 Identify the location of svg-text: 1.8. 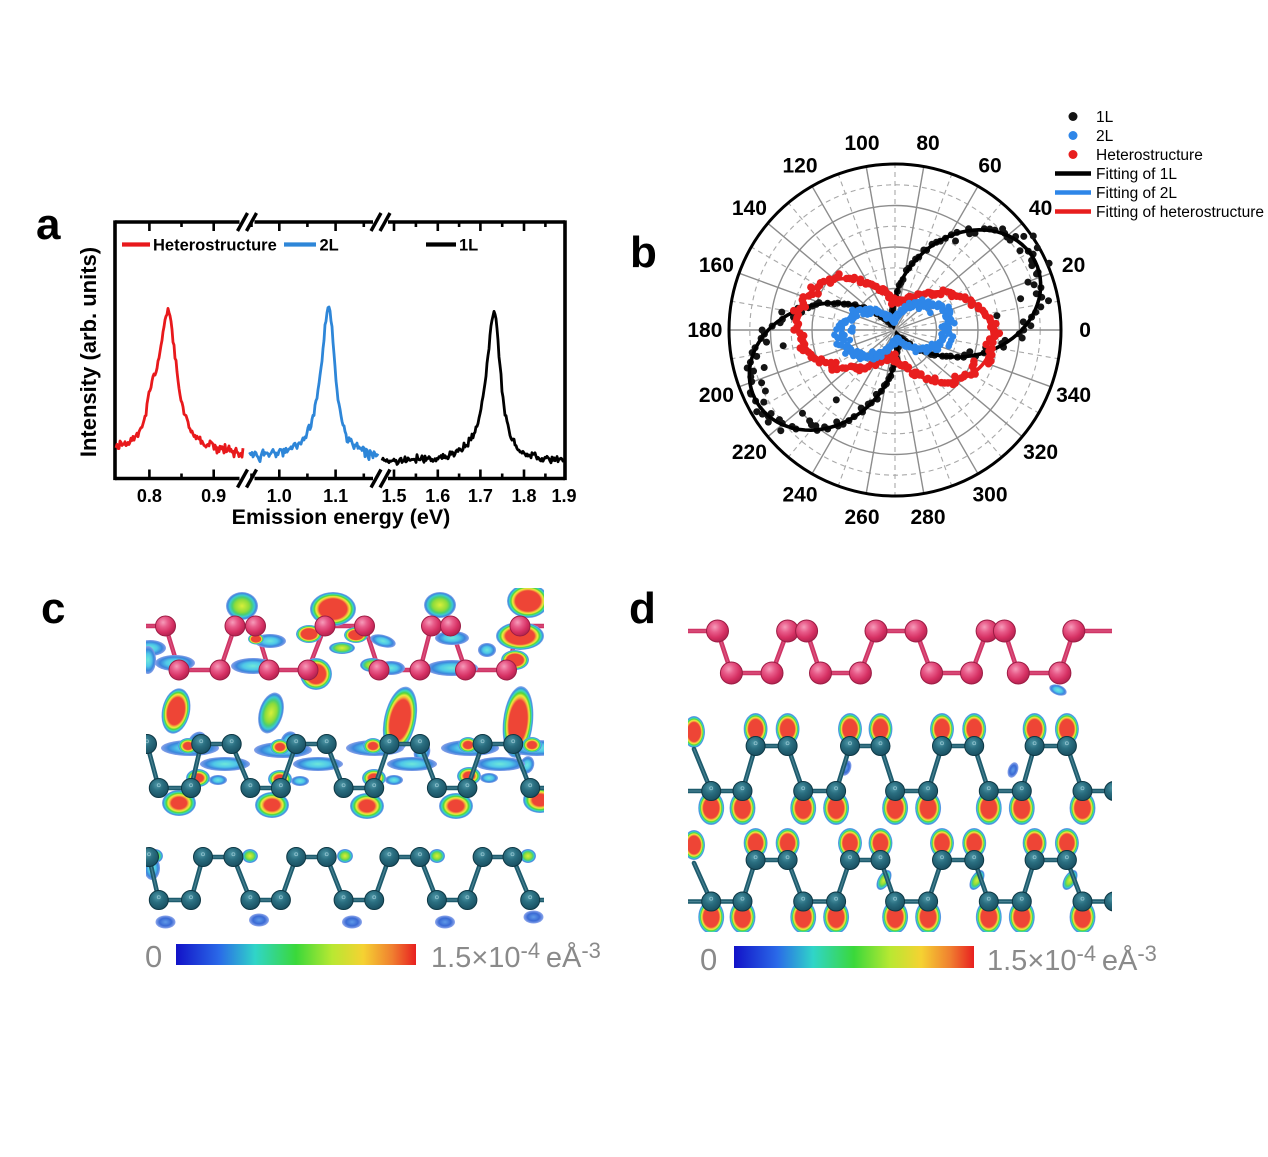
(523, 496).